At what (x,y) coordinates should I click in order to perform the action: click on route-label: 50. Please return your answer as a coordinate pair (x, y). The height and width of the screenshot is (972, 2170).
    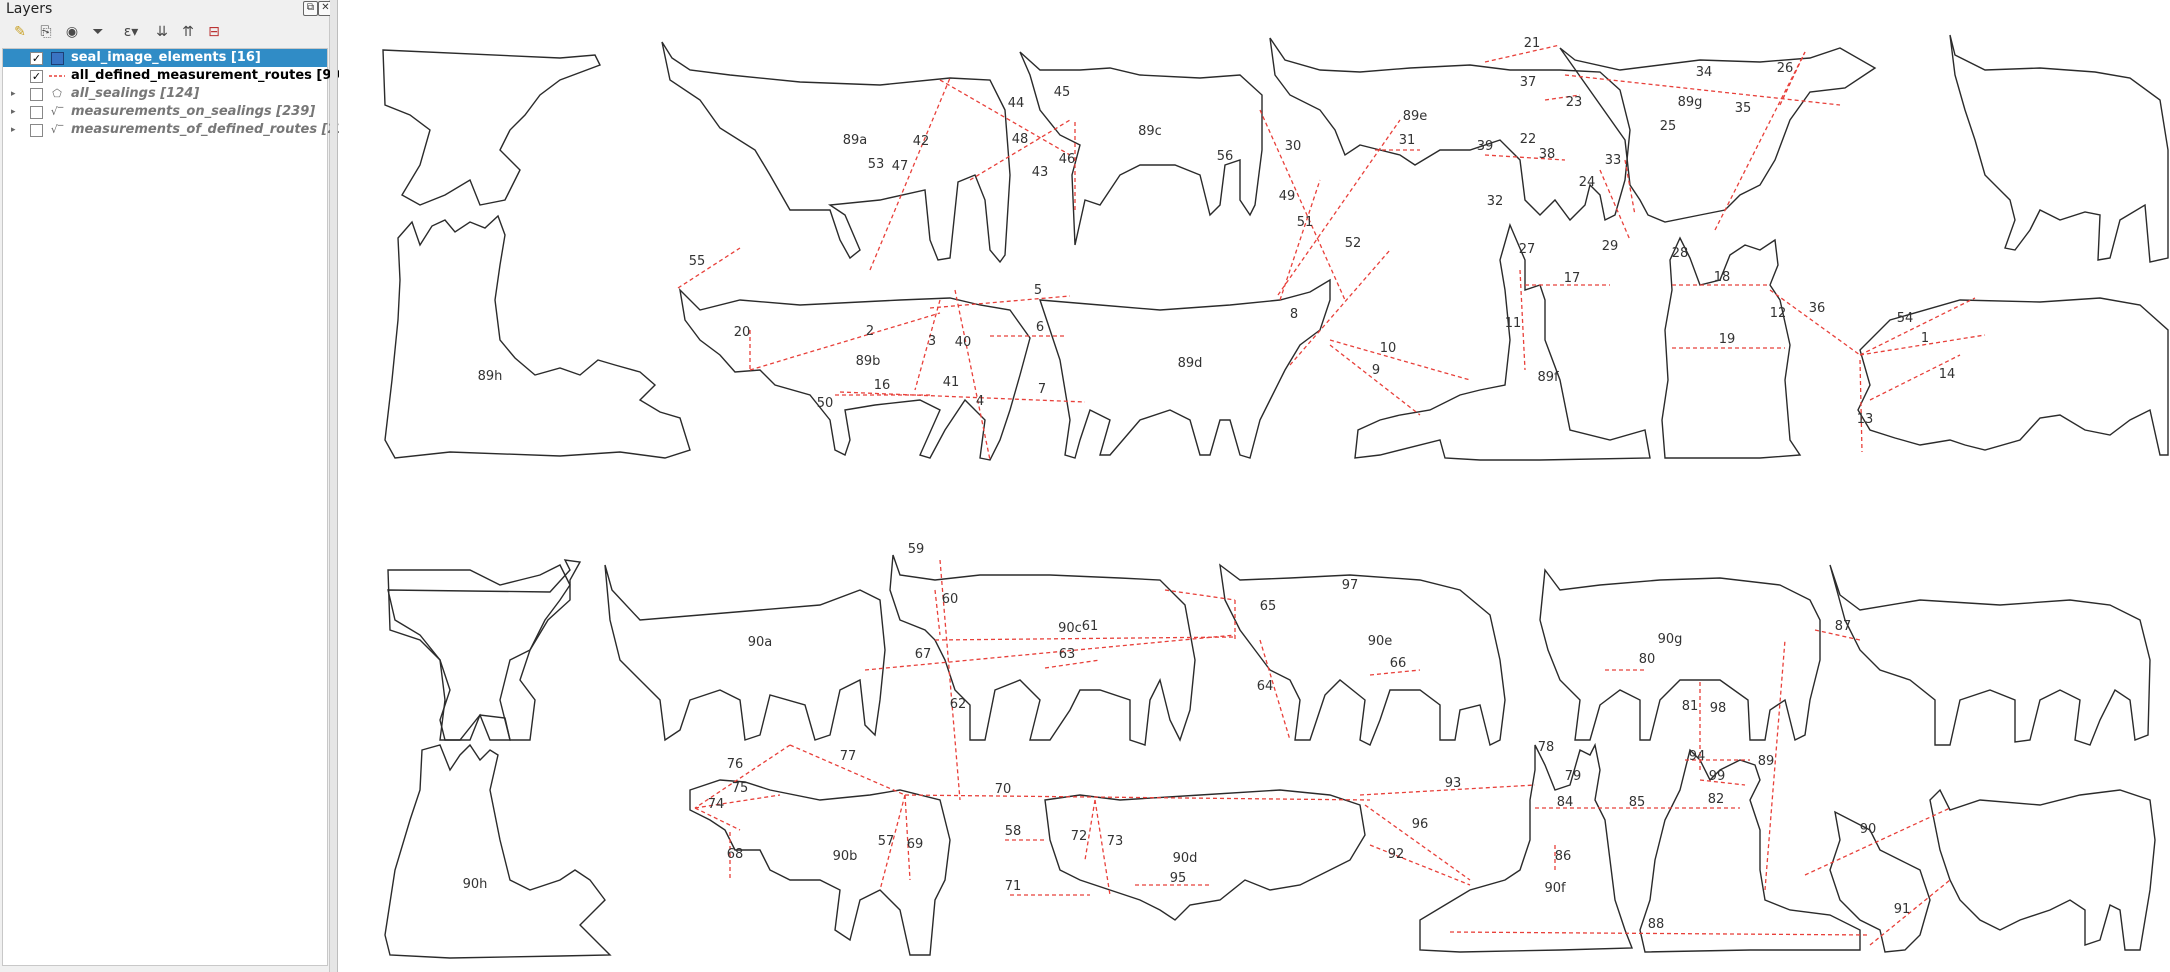
    Looking at the image, I should click on (825, 403).